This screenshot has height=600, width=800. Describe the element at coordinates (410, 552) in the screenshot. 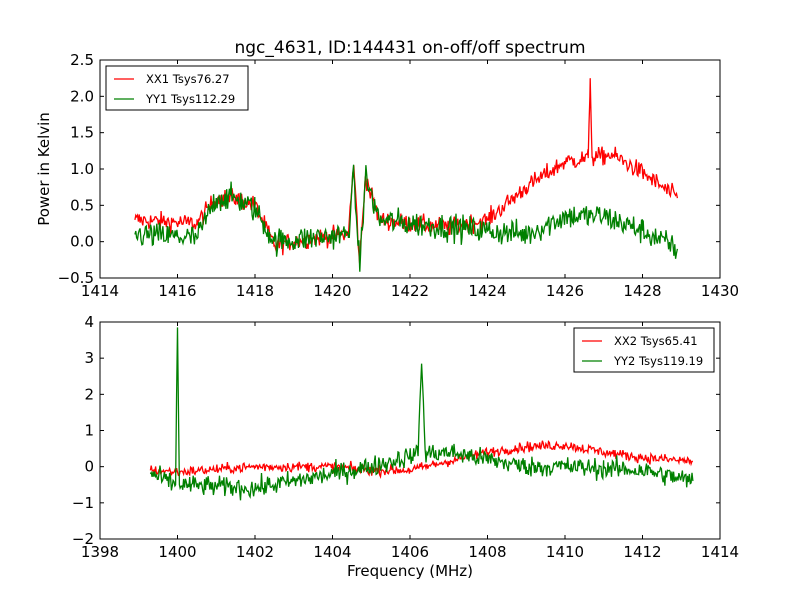

I see `x-tick-label: 1406` at that location.